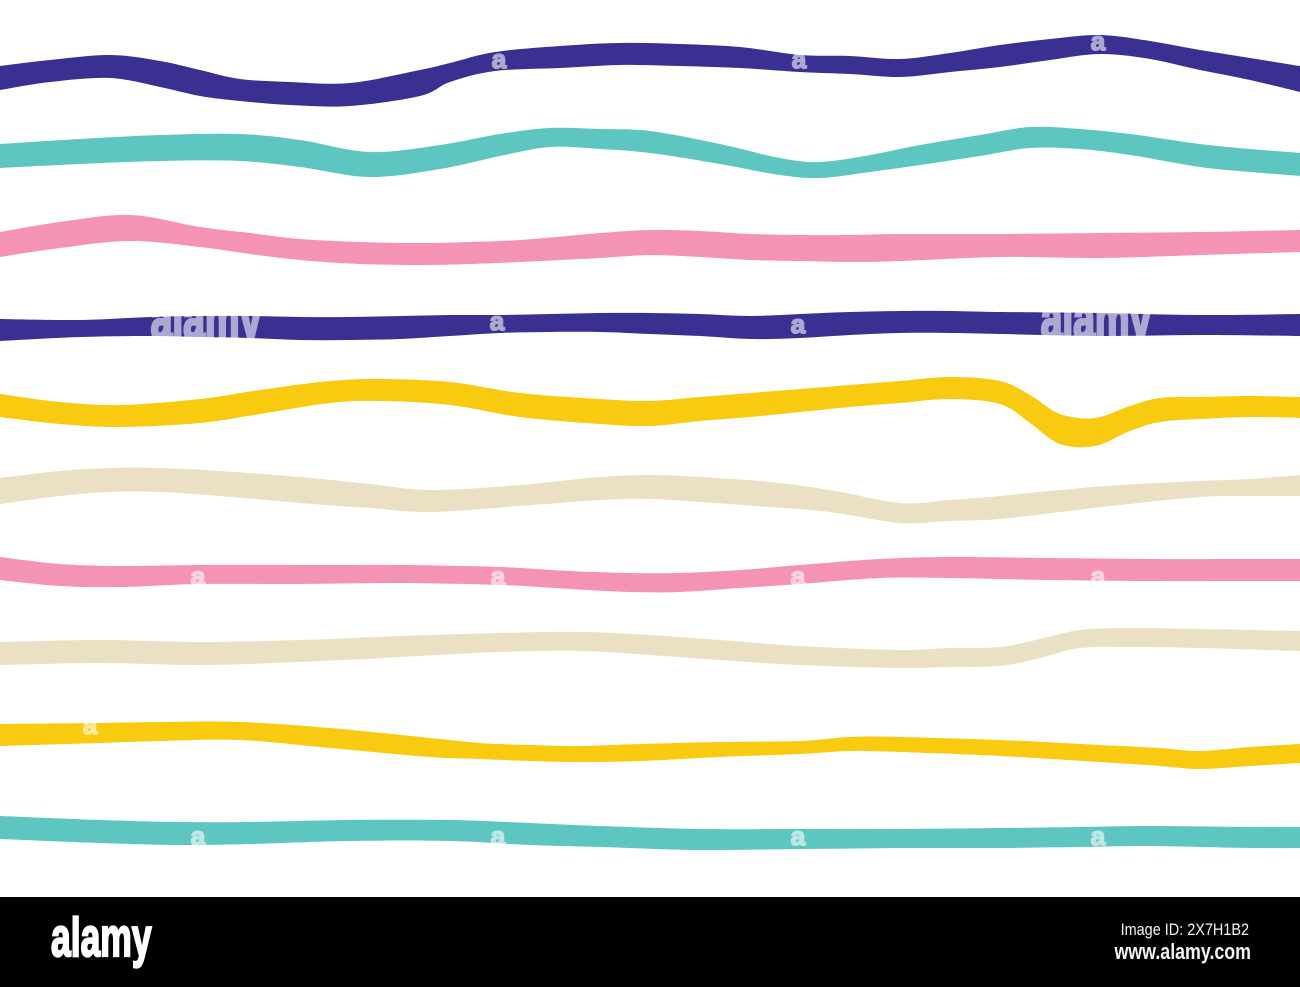  What do you see at coordinates (1182, 952) in the screenshot?
I see `svg-text: www.alamy.com` at bounding box center [1182, 952].